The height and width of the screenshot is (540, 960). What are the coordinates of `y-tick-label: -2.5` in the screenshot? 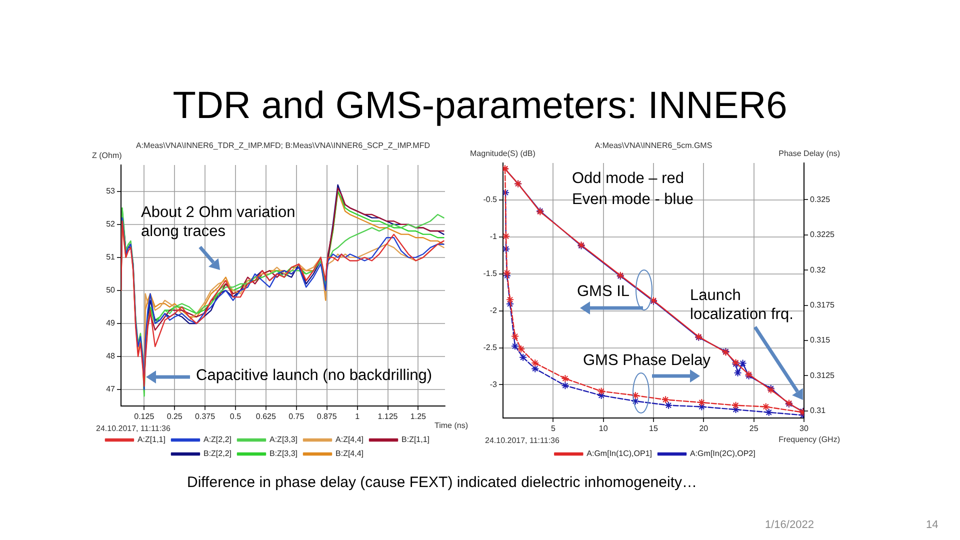 It's located at (490, 347).